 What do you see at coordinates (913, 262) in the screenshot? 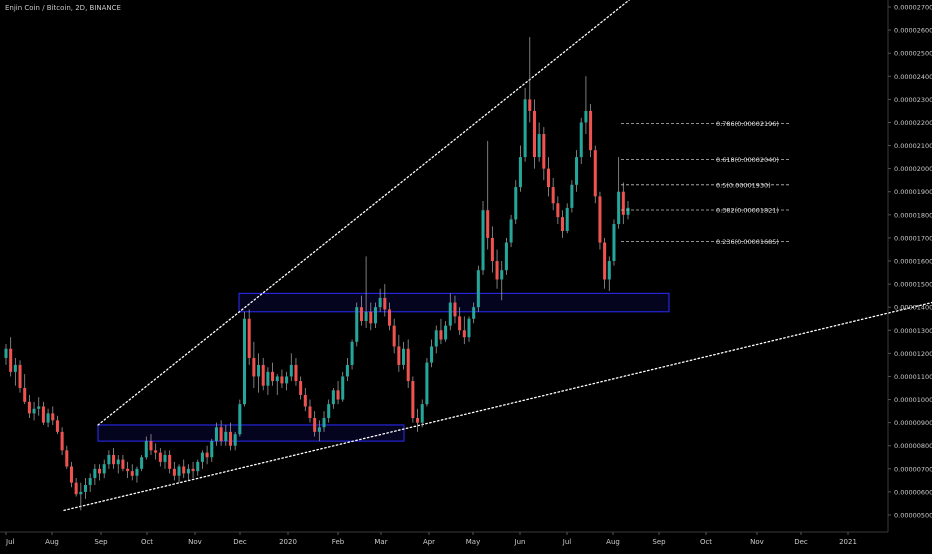
I see `price-tick-label: 0.00001600` at bounding box center [913, 262].